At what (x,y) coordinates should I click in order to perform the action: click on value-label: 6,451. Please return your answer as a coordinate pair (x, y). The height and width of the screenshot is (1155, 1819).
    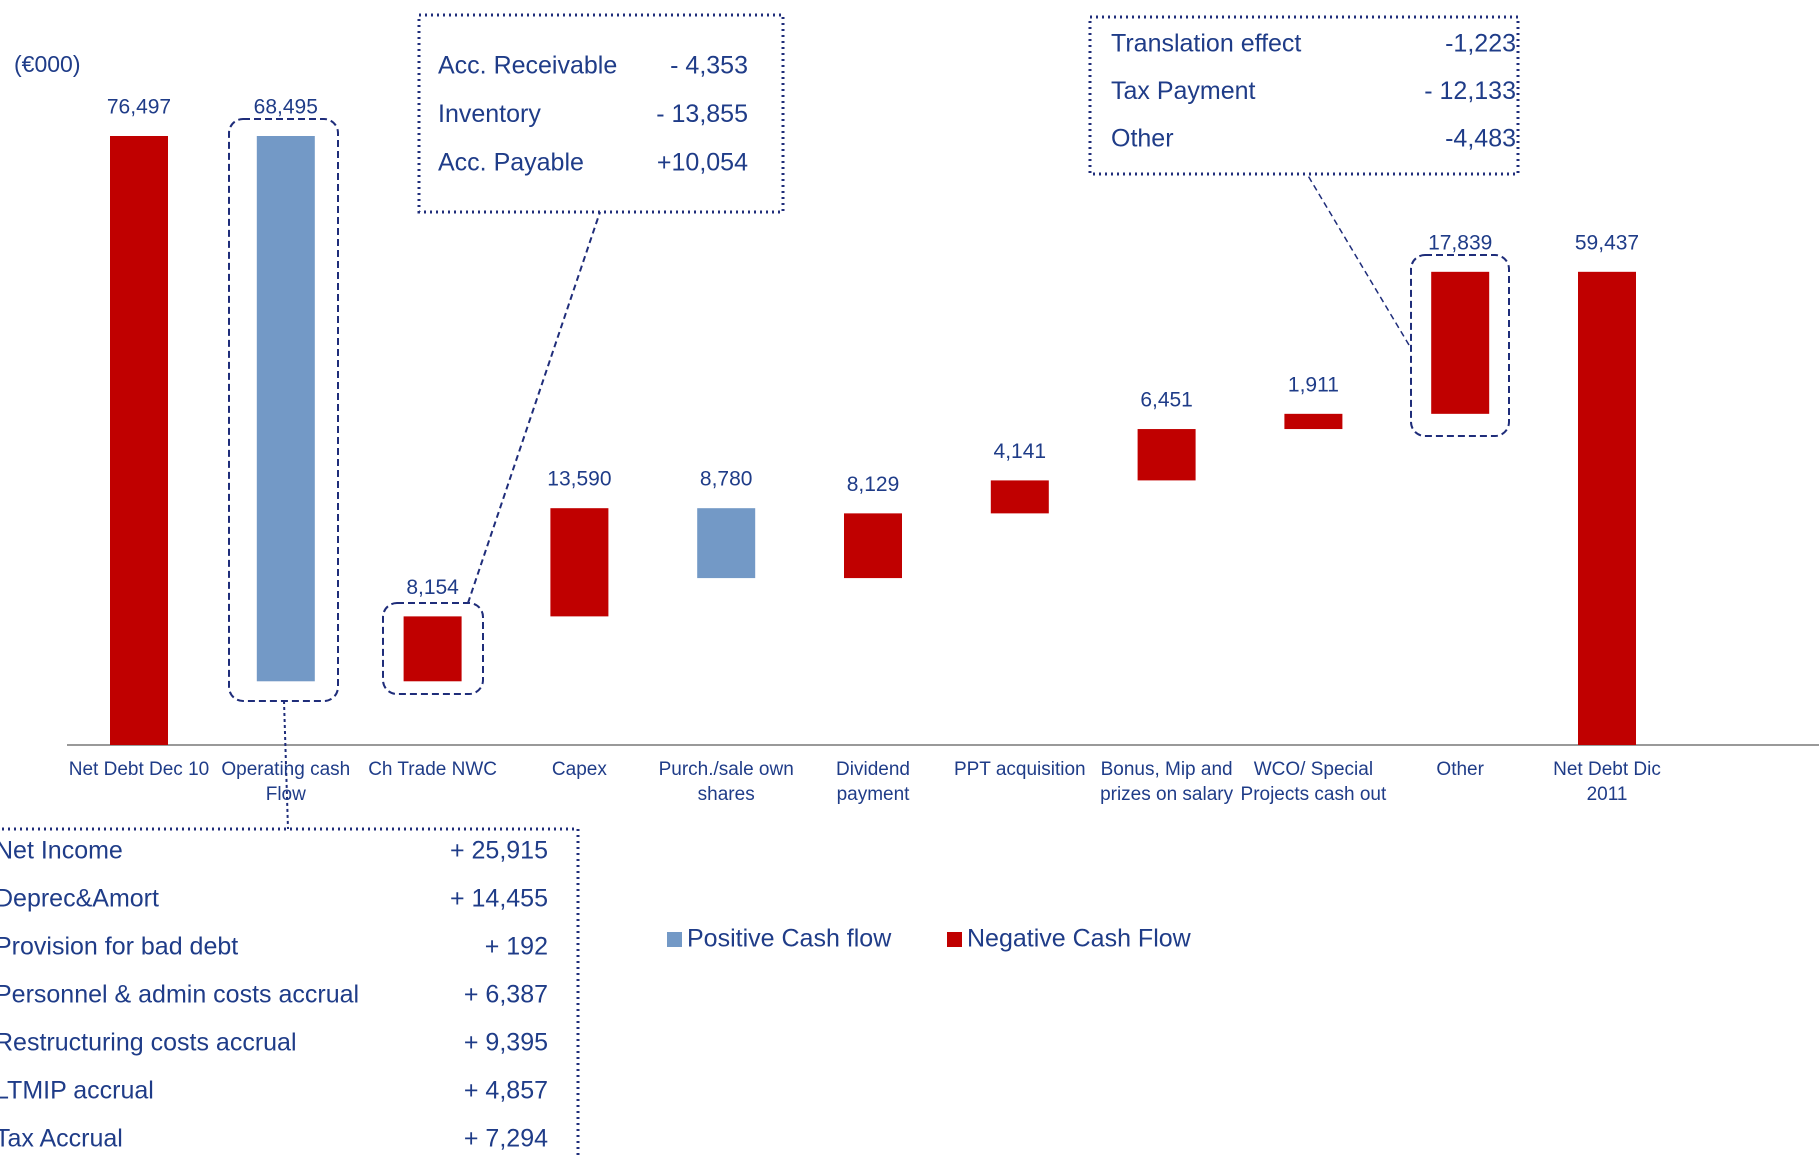
    Looking at the image, I should click on (1166, 400).